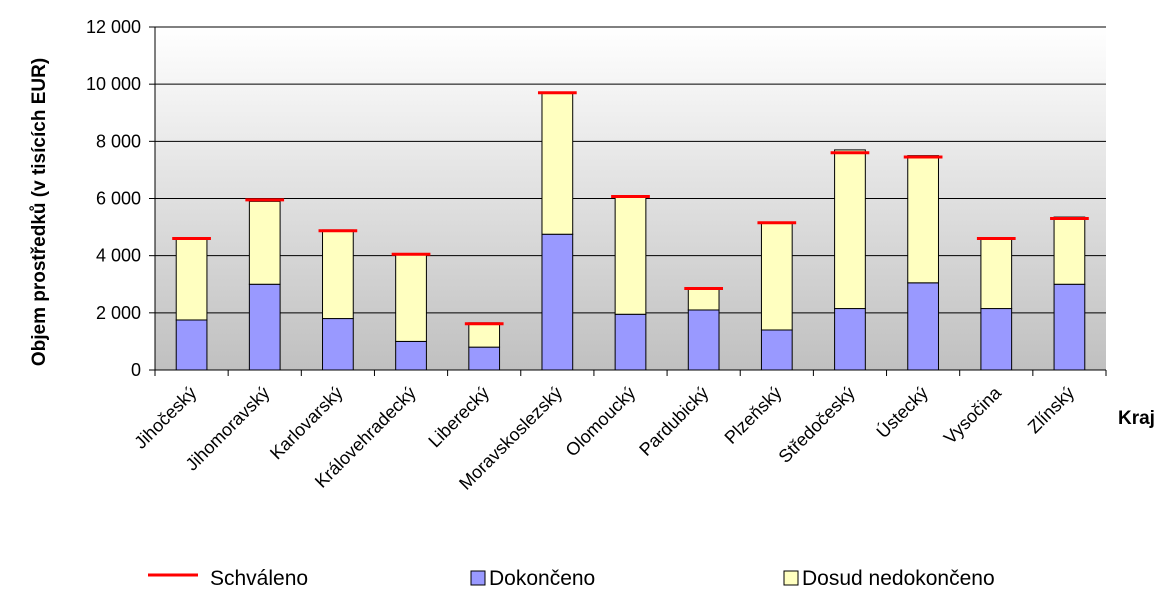  I want to click on x-tick-label: Zlínský, so click(1051, 410).